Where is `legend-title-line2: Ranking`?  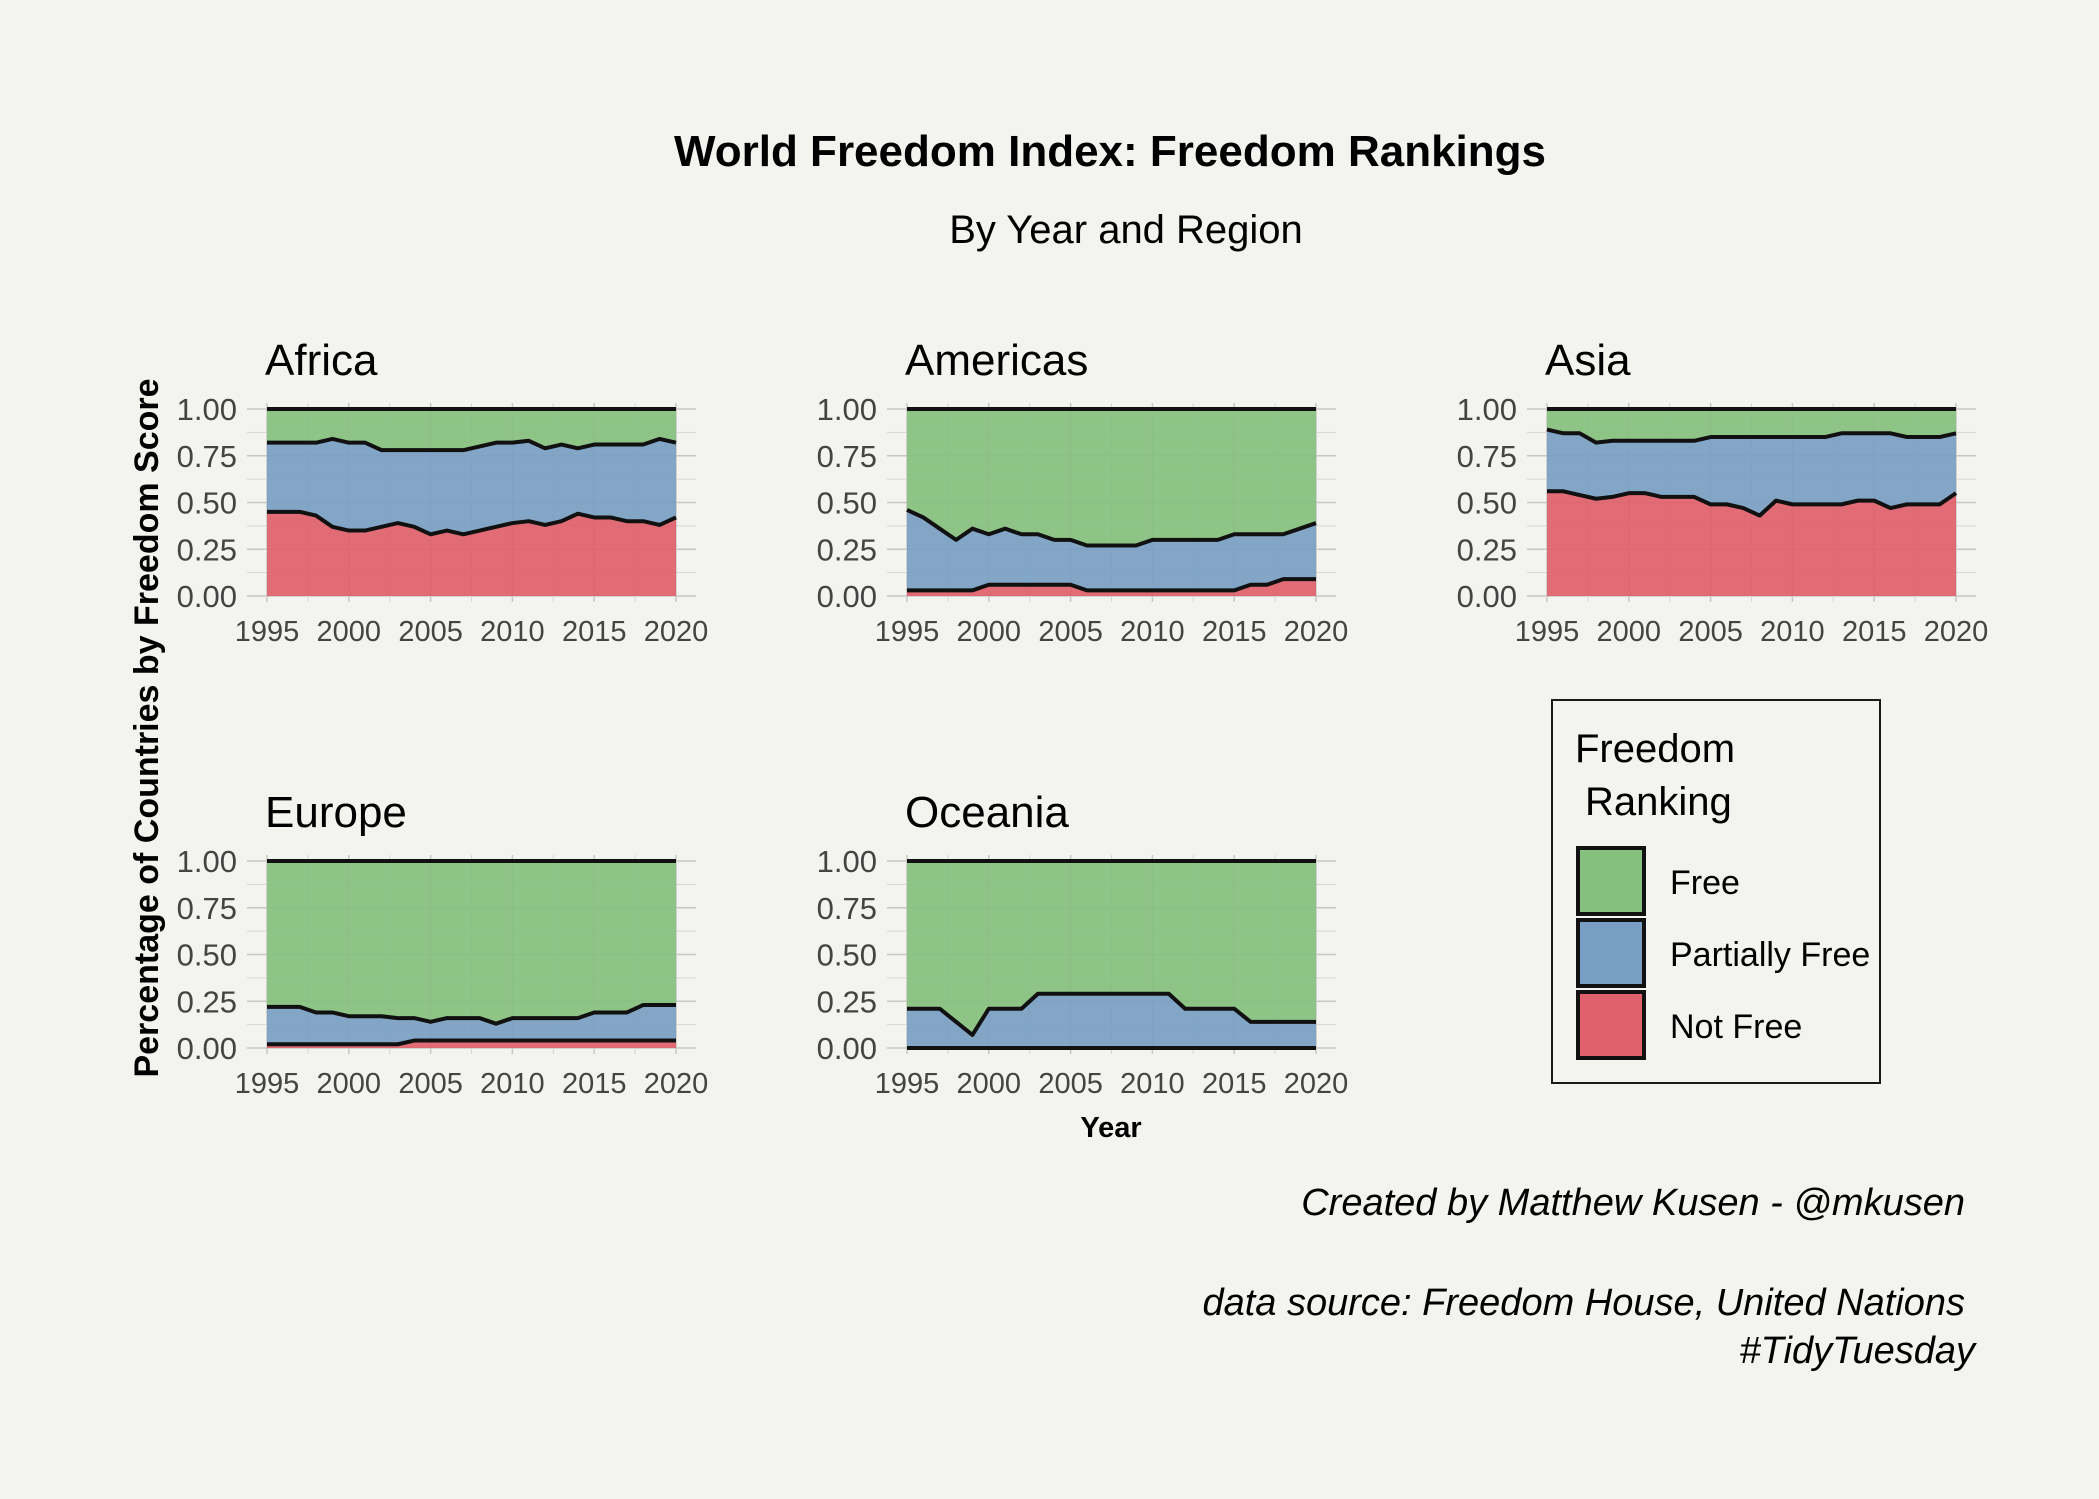 legend-title-line2: Ranking is located at coordinates (1658, 802).